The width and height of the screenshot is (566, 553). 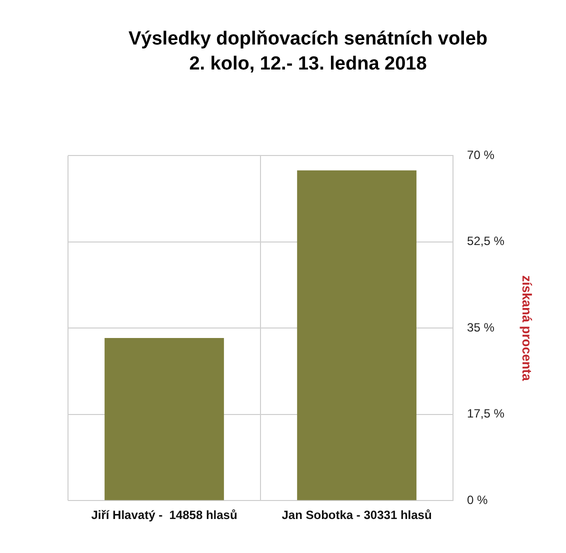 What do you see at coordinates (308, 63) in the screenshot?
I see `chart-subtitle: 2. kolo, 12.- 13. ledna 2018` at bounding box center [308, 63].